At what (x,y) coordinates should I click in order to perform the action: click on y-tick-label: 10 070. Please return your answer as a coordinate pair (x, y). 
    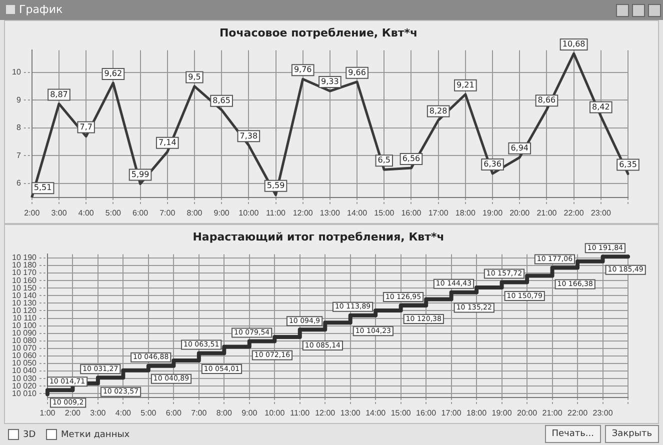
    Looking at the image, I should click on (25, 348).